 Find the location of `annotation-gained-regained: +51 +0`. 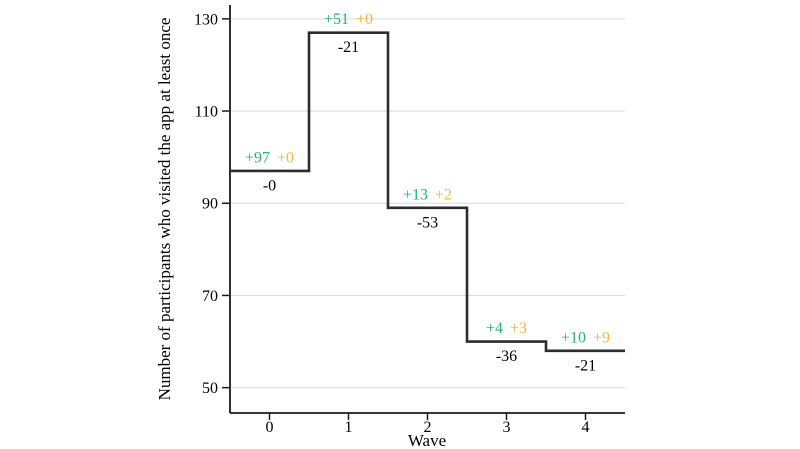

annotation-gained-regained: +51 +0 is located at coordinates (348, 19).